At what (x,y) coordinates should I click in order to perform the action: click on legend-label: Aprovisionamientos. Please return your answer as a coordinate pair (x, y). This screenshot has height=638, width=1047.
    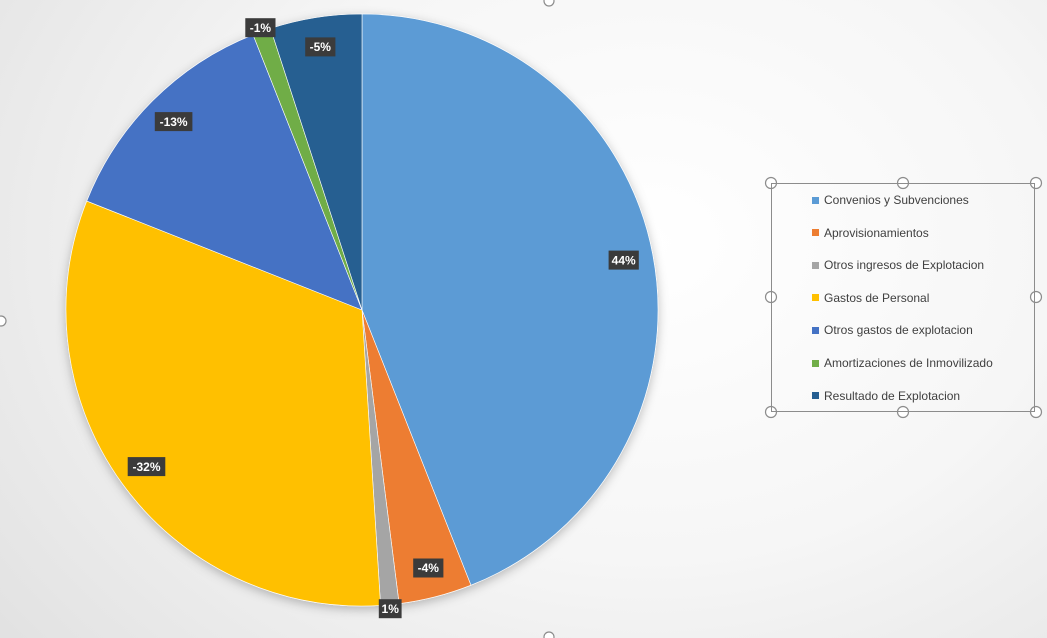
    Looking at the image, I should click on (876, 232).